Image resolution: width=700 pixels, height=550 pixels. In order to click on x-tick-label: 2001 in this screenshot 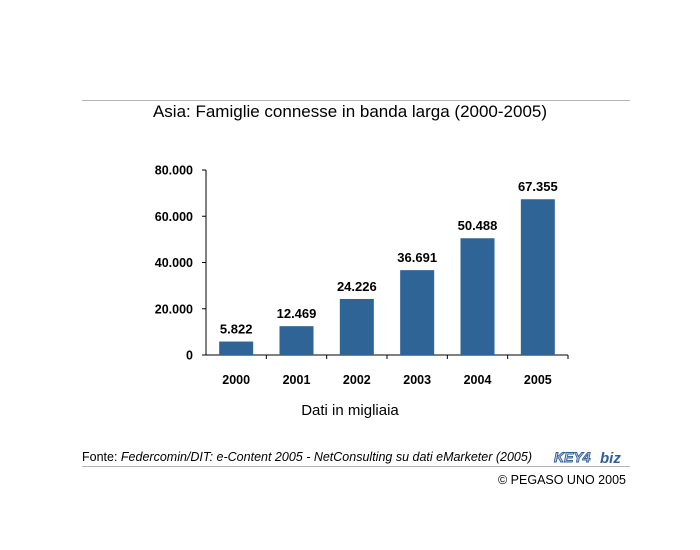, I will do `click(297, 380)`.